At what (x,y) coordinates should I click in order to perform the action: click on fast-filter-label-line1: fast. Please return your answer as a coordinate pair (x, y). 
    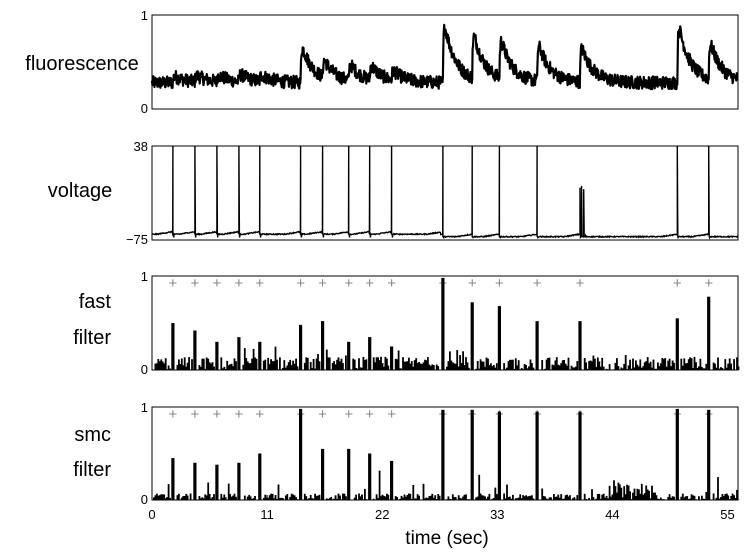
    Looking at the image, I should click on (95, 302).